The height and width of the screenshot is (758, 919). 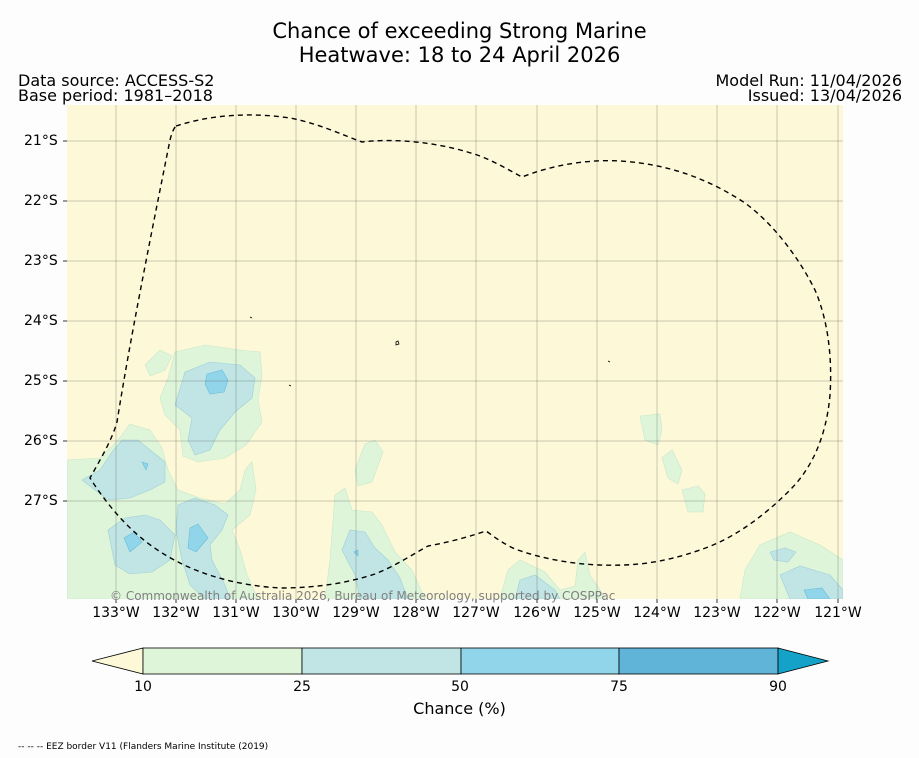 What do you see at coordinates (41, 201) in the screenshot?
I see `lat-label-22s: 22°S` at bounding box center [41, 201].